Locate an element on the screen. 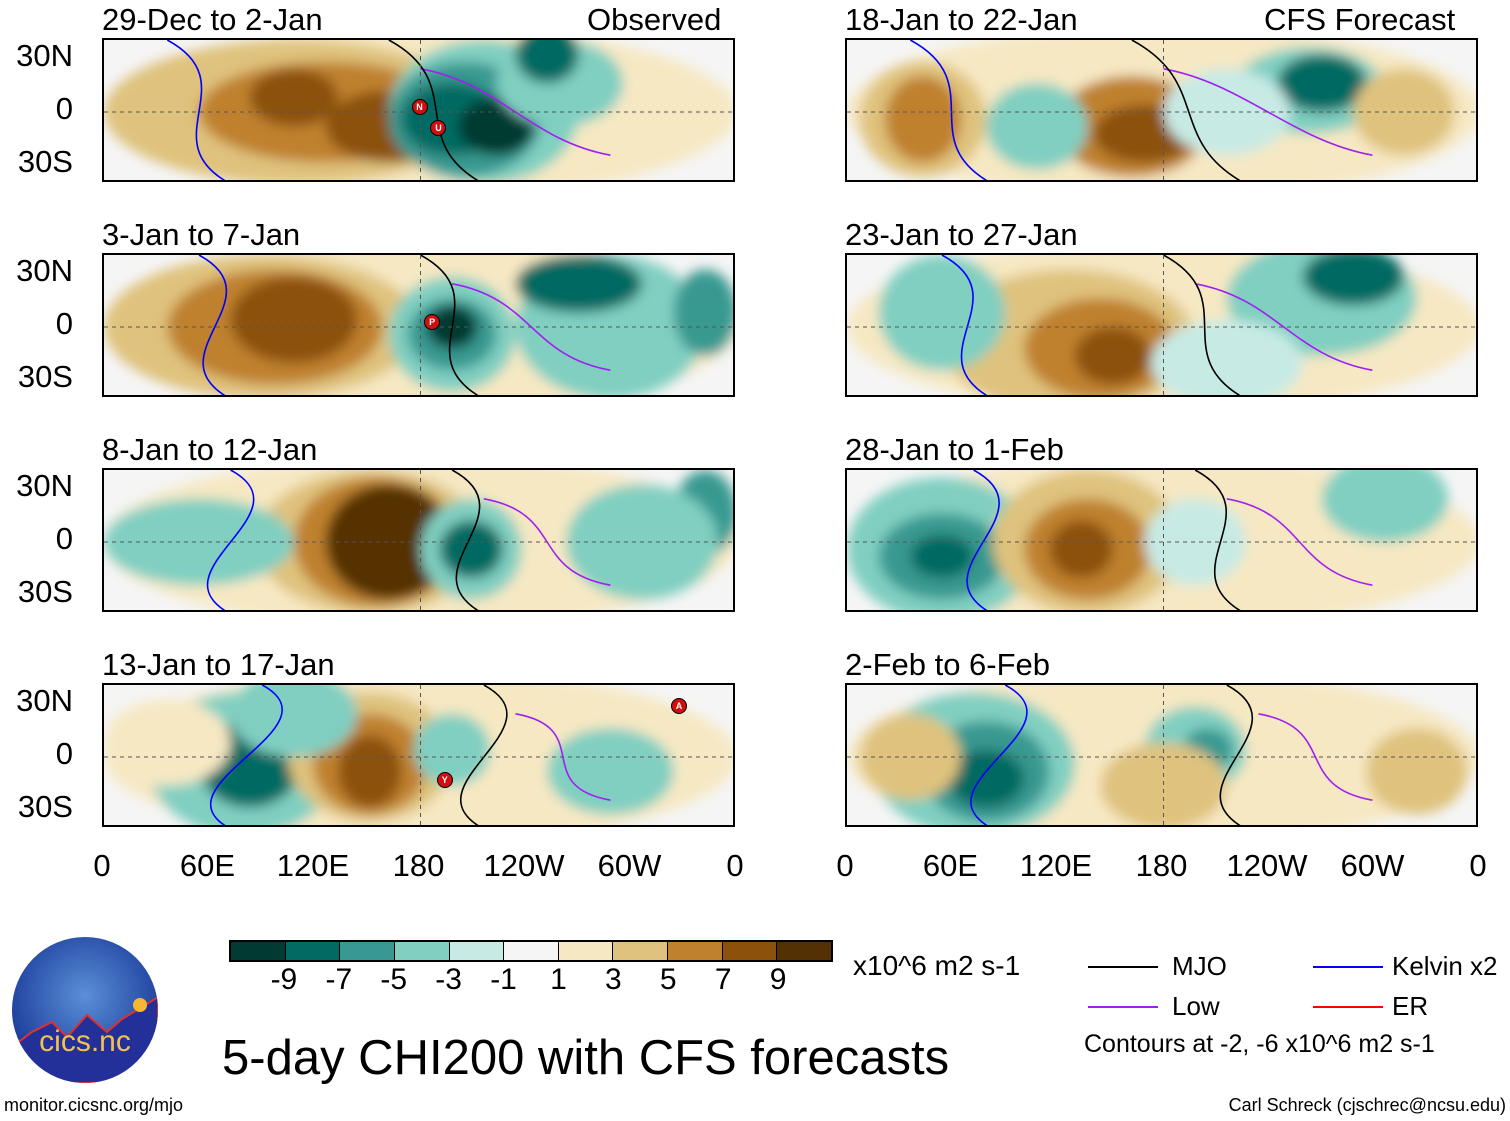 The image size is (1510, 1121). lon-label: 180 is located at coordinates (1161, 865).